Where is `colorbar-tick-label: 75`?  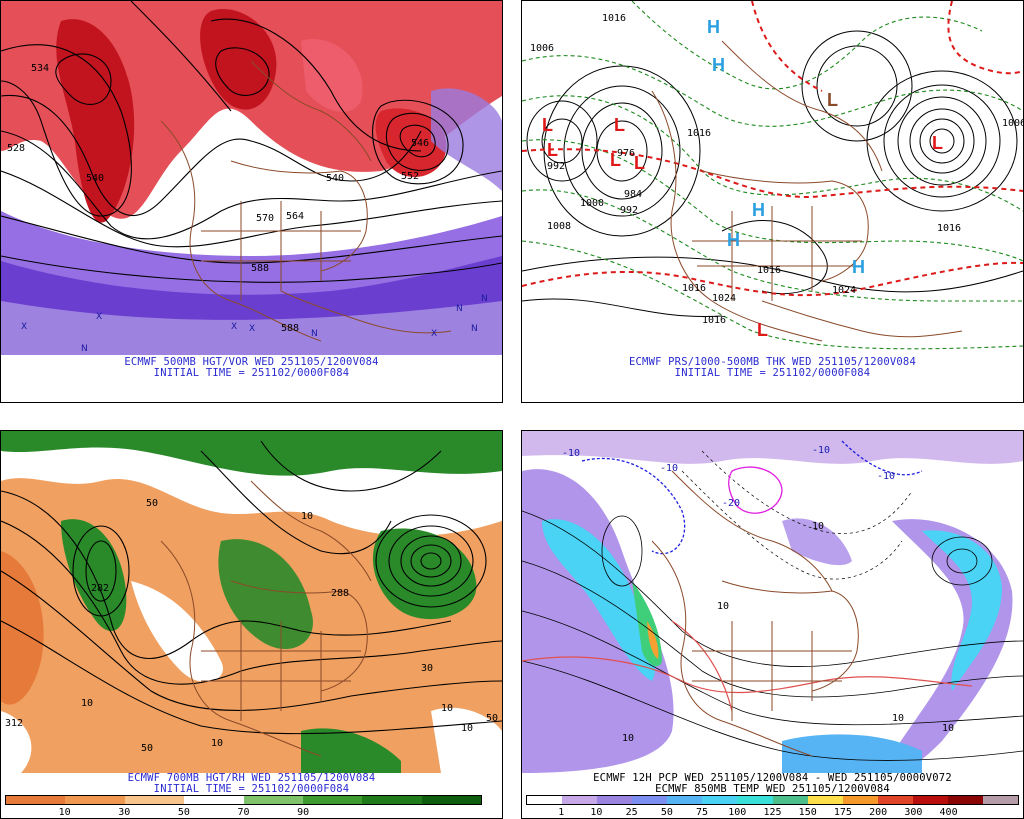 colorbar-tick-label: 75 is located at coordinates (702, 812).